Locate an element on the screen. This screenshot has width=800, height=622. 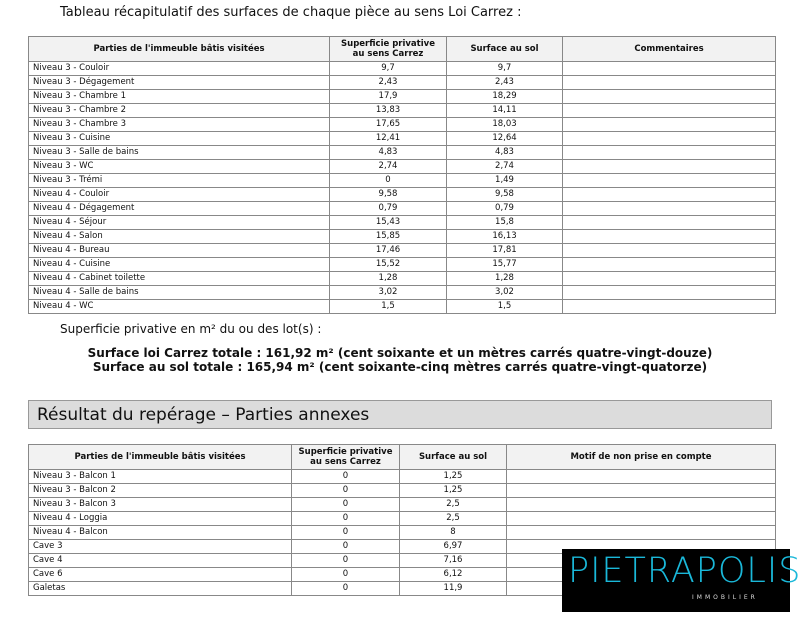
table-row: Niveau 4 - Cuisine 15,52 15,77 is located at coordinates (402, 264).